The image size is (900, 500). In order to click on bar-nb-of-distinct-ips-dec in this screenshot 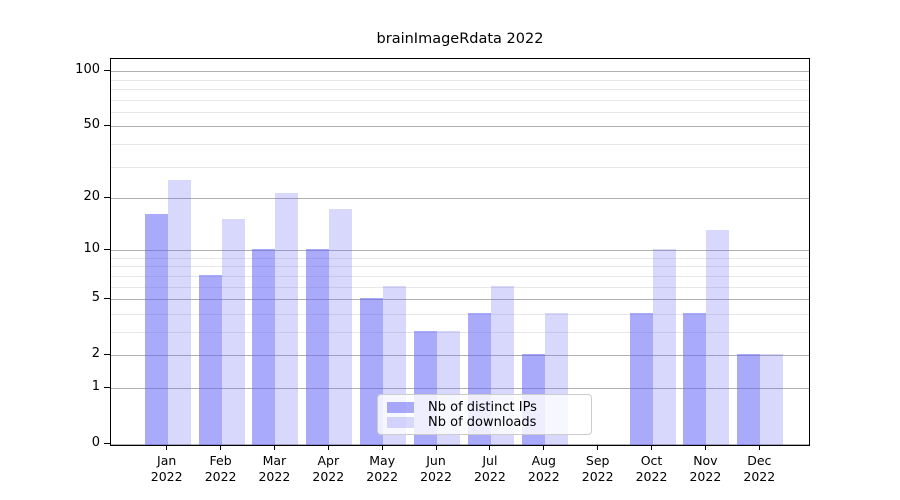, I will do `click(749, 399)`.